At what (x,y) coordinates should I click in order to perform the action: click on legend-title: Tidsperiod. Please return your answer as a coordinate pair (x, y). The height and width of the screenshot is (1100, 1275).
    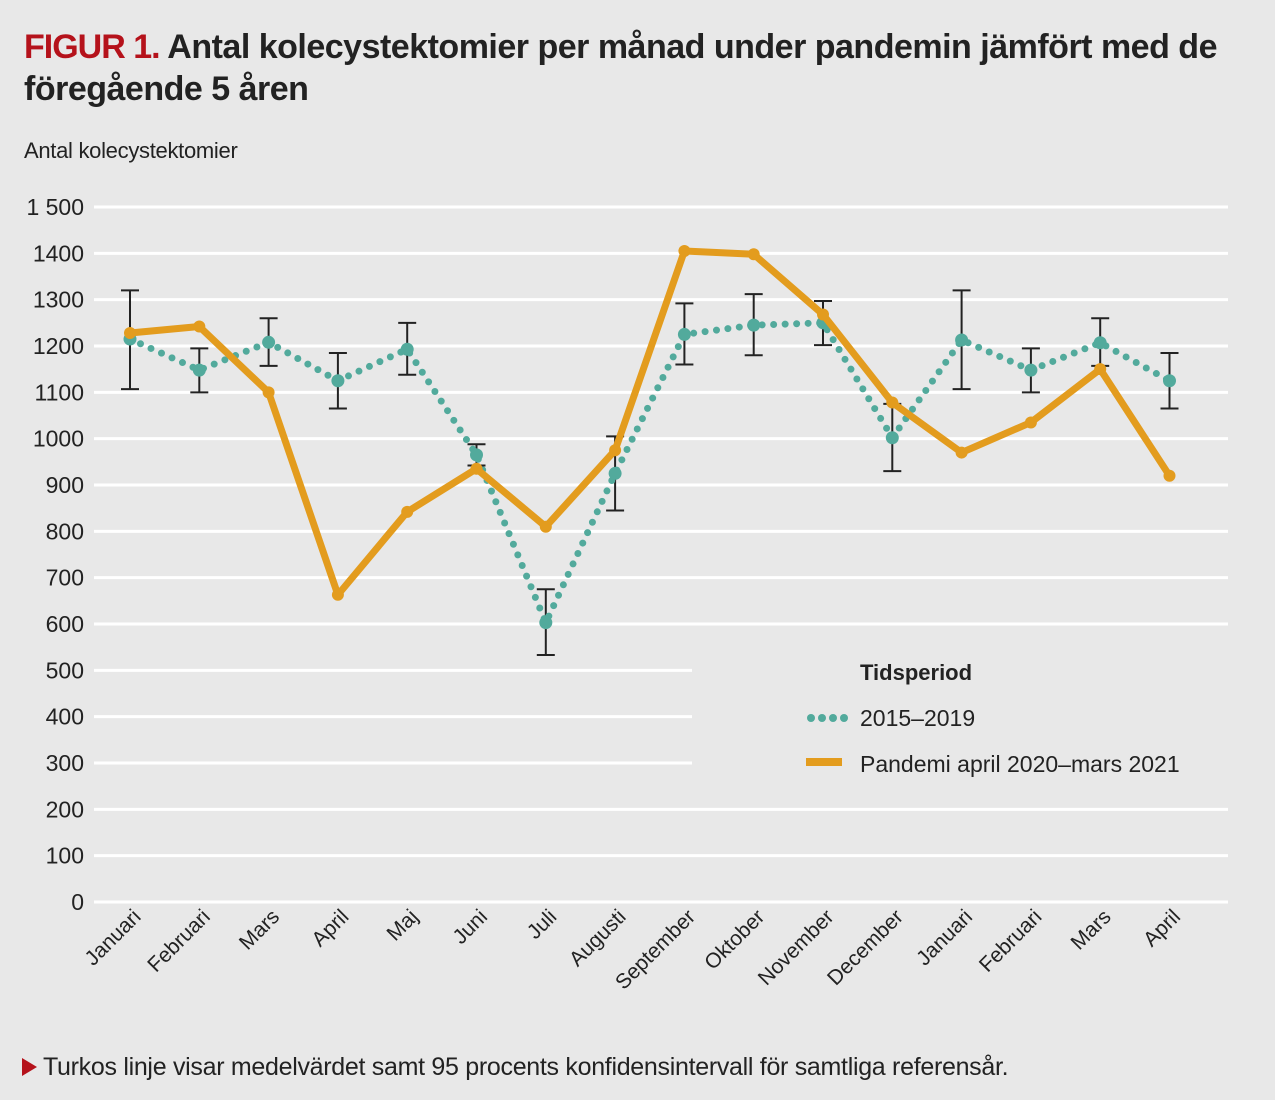
    Looking at the image, I should click on (916, 672).